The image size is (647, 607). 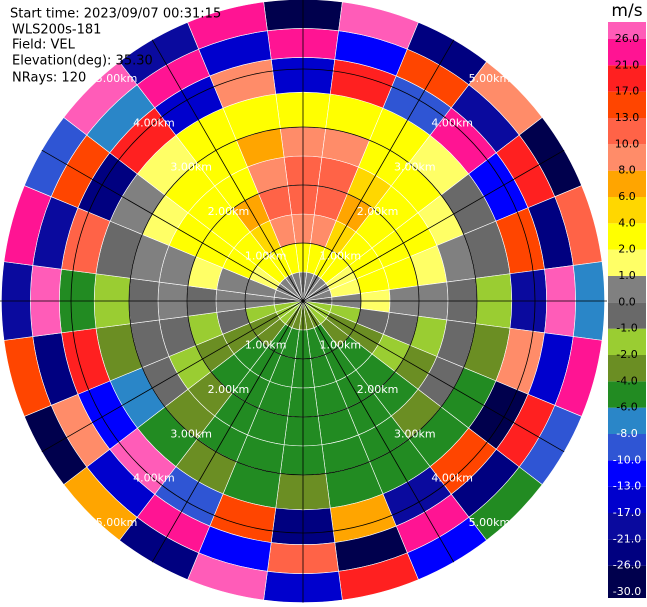 I want to click on colorbar-title: m/s, so click(x=626, y=11).